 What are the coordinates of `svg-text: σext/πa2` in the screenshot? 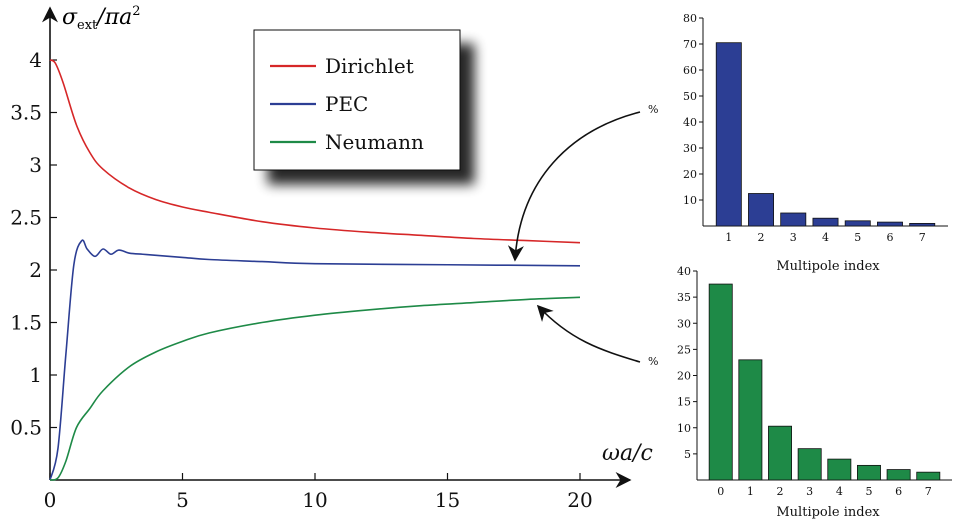 It's located at (101, 18).